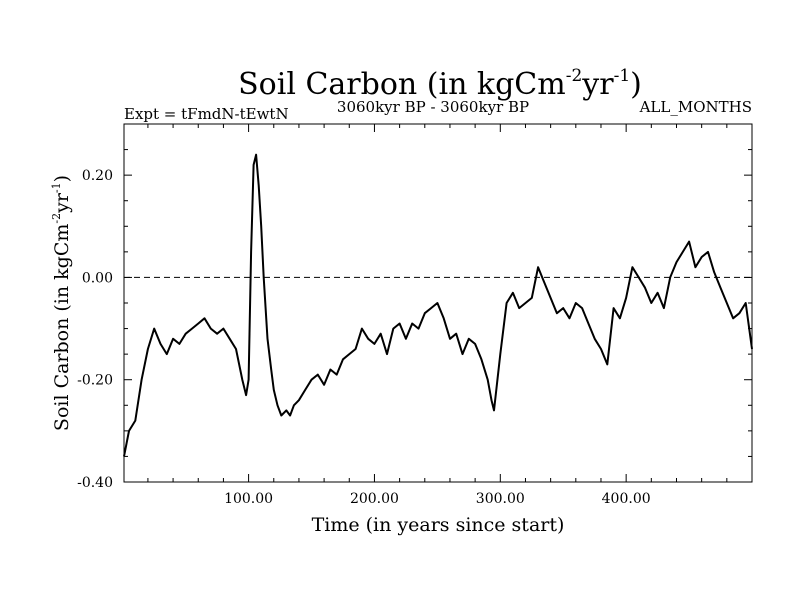 The width and height of the screenshot is (800, 600). Describe the element at coordinates (206, 114) in the screenshot. I see `expt-label: Expt = tFmdN-tEwtN` at that location.